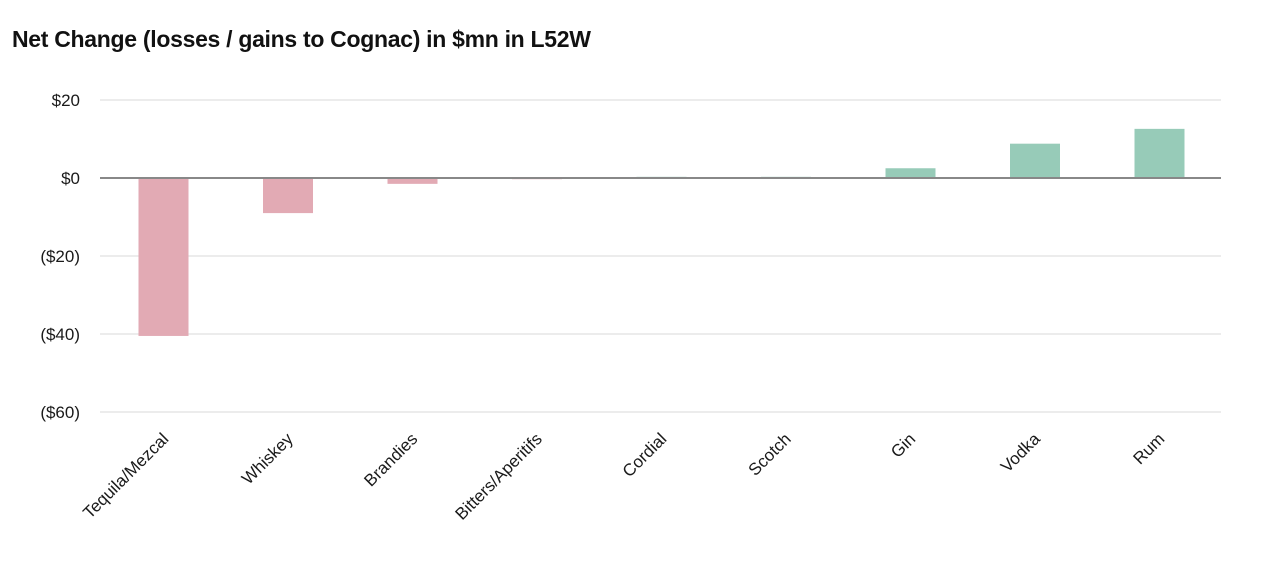 The height and width of the screenshot is (566, 1270). Describe the element at coordinates (910, 173) in the screenshot. I see `bar-gin` at that location.